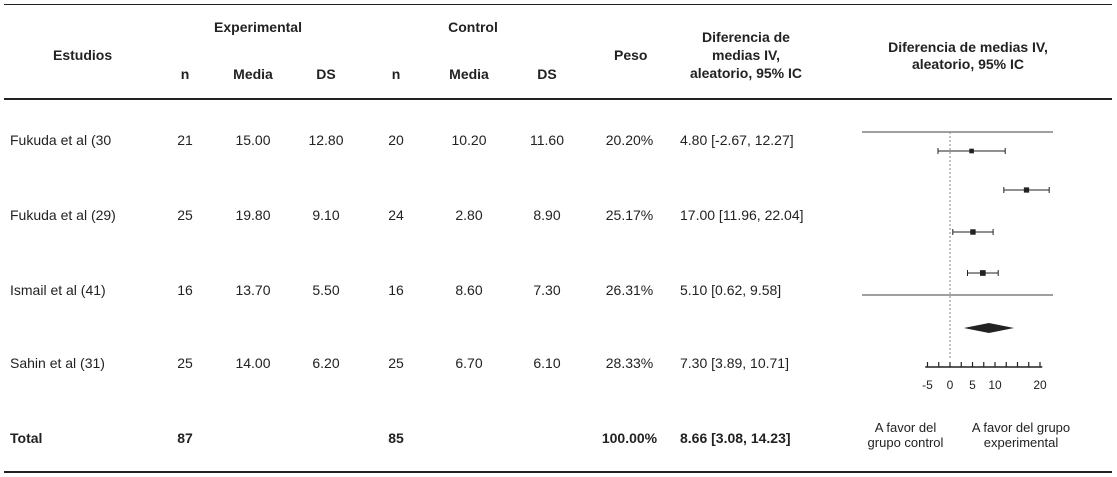  Describe the element at coordinates (57, 363) in the screenshot. I see `row-study: Sahin et al (31)` at that location.